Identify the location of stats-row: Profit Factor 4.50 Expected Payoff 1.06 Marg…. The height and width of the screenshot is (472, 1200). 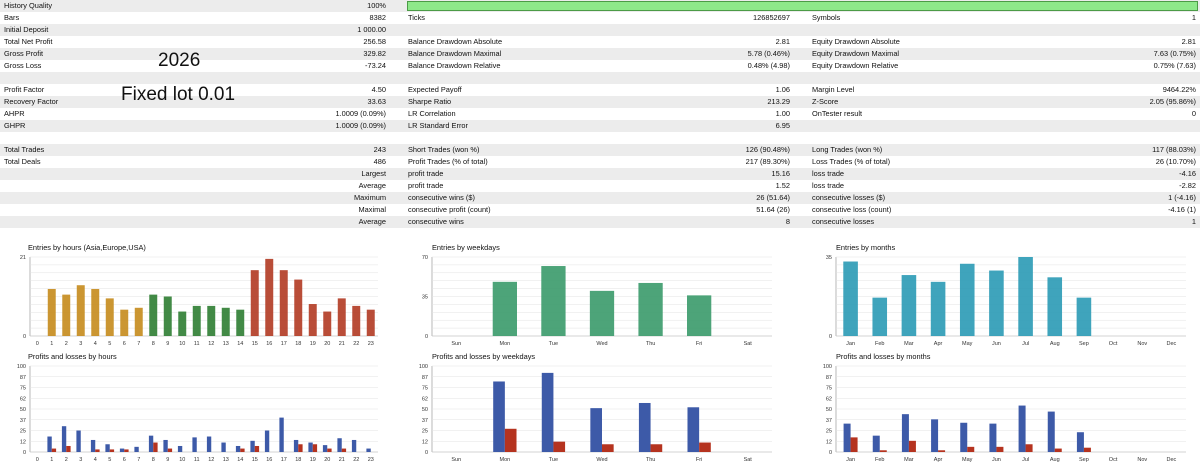
(600, 90).